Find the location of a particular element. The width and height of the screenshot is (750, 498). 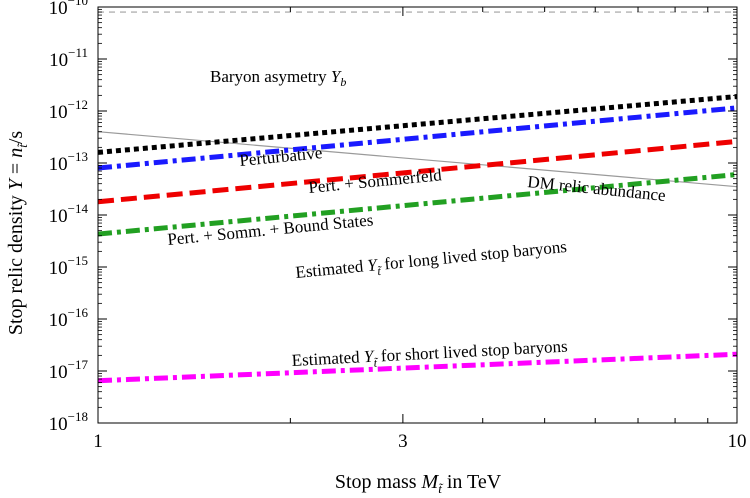

annotation-sommerfeld: Pert. + Sommerfeld is located at coordinates (375, 181).